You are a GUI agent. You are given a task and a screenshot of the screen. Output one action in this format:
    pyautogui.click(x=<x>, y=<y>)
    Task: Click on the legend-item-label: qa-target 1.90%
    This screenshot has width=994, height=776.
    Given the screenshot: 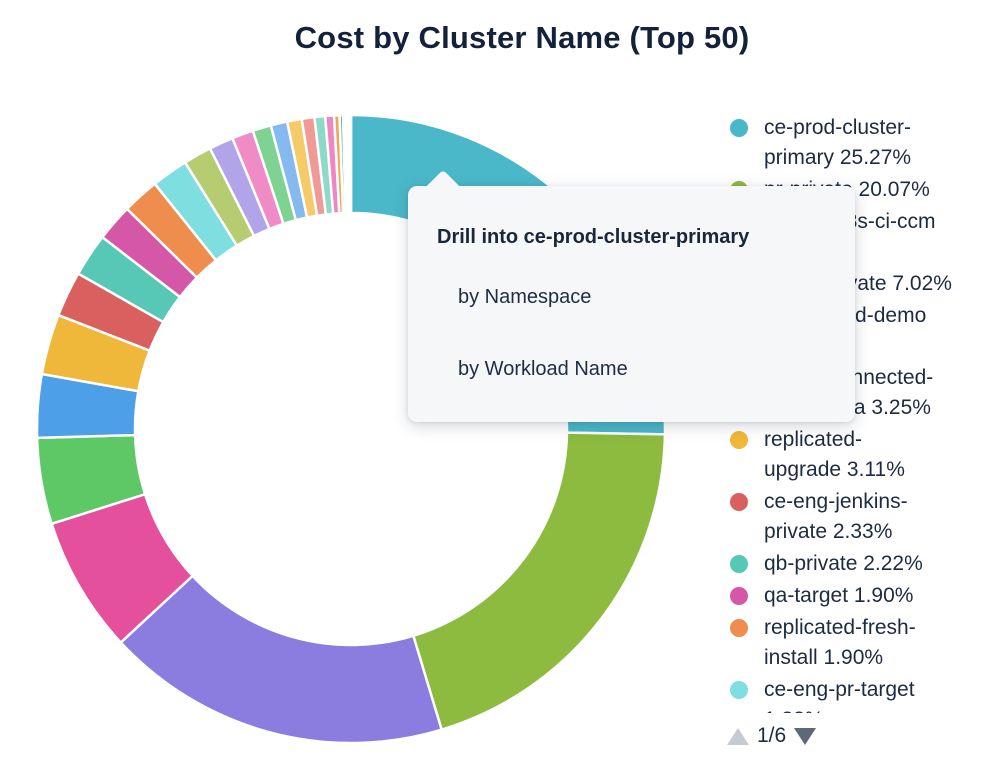 What is the action you would take?
    pyautogui.click(x=838, y=596)
    